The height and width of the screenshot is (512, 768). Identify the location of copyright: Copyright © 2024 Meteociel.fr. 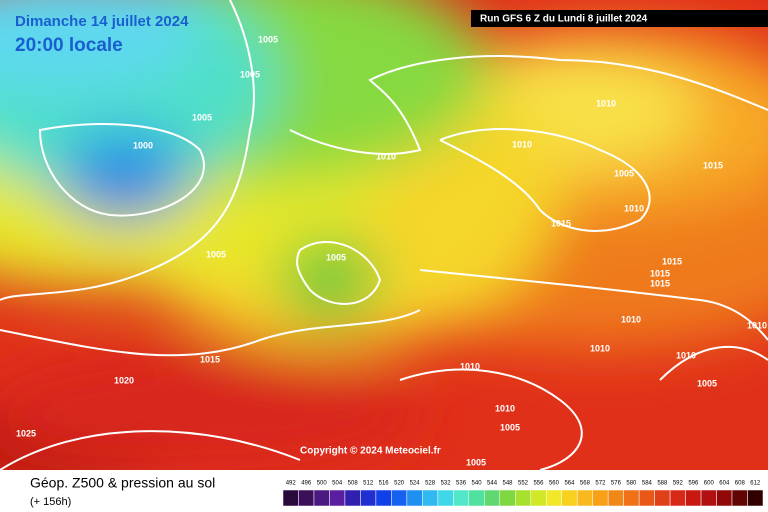
(370, 451).